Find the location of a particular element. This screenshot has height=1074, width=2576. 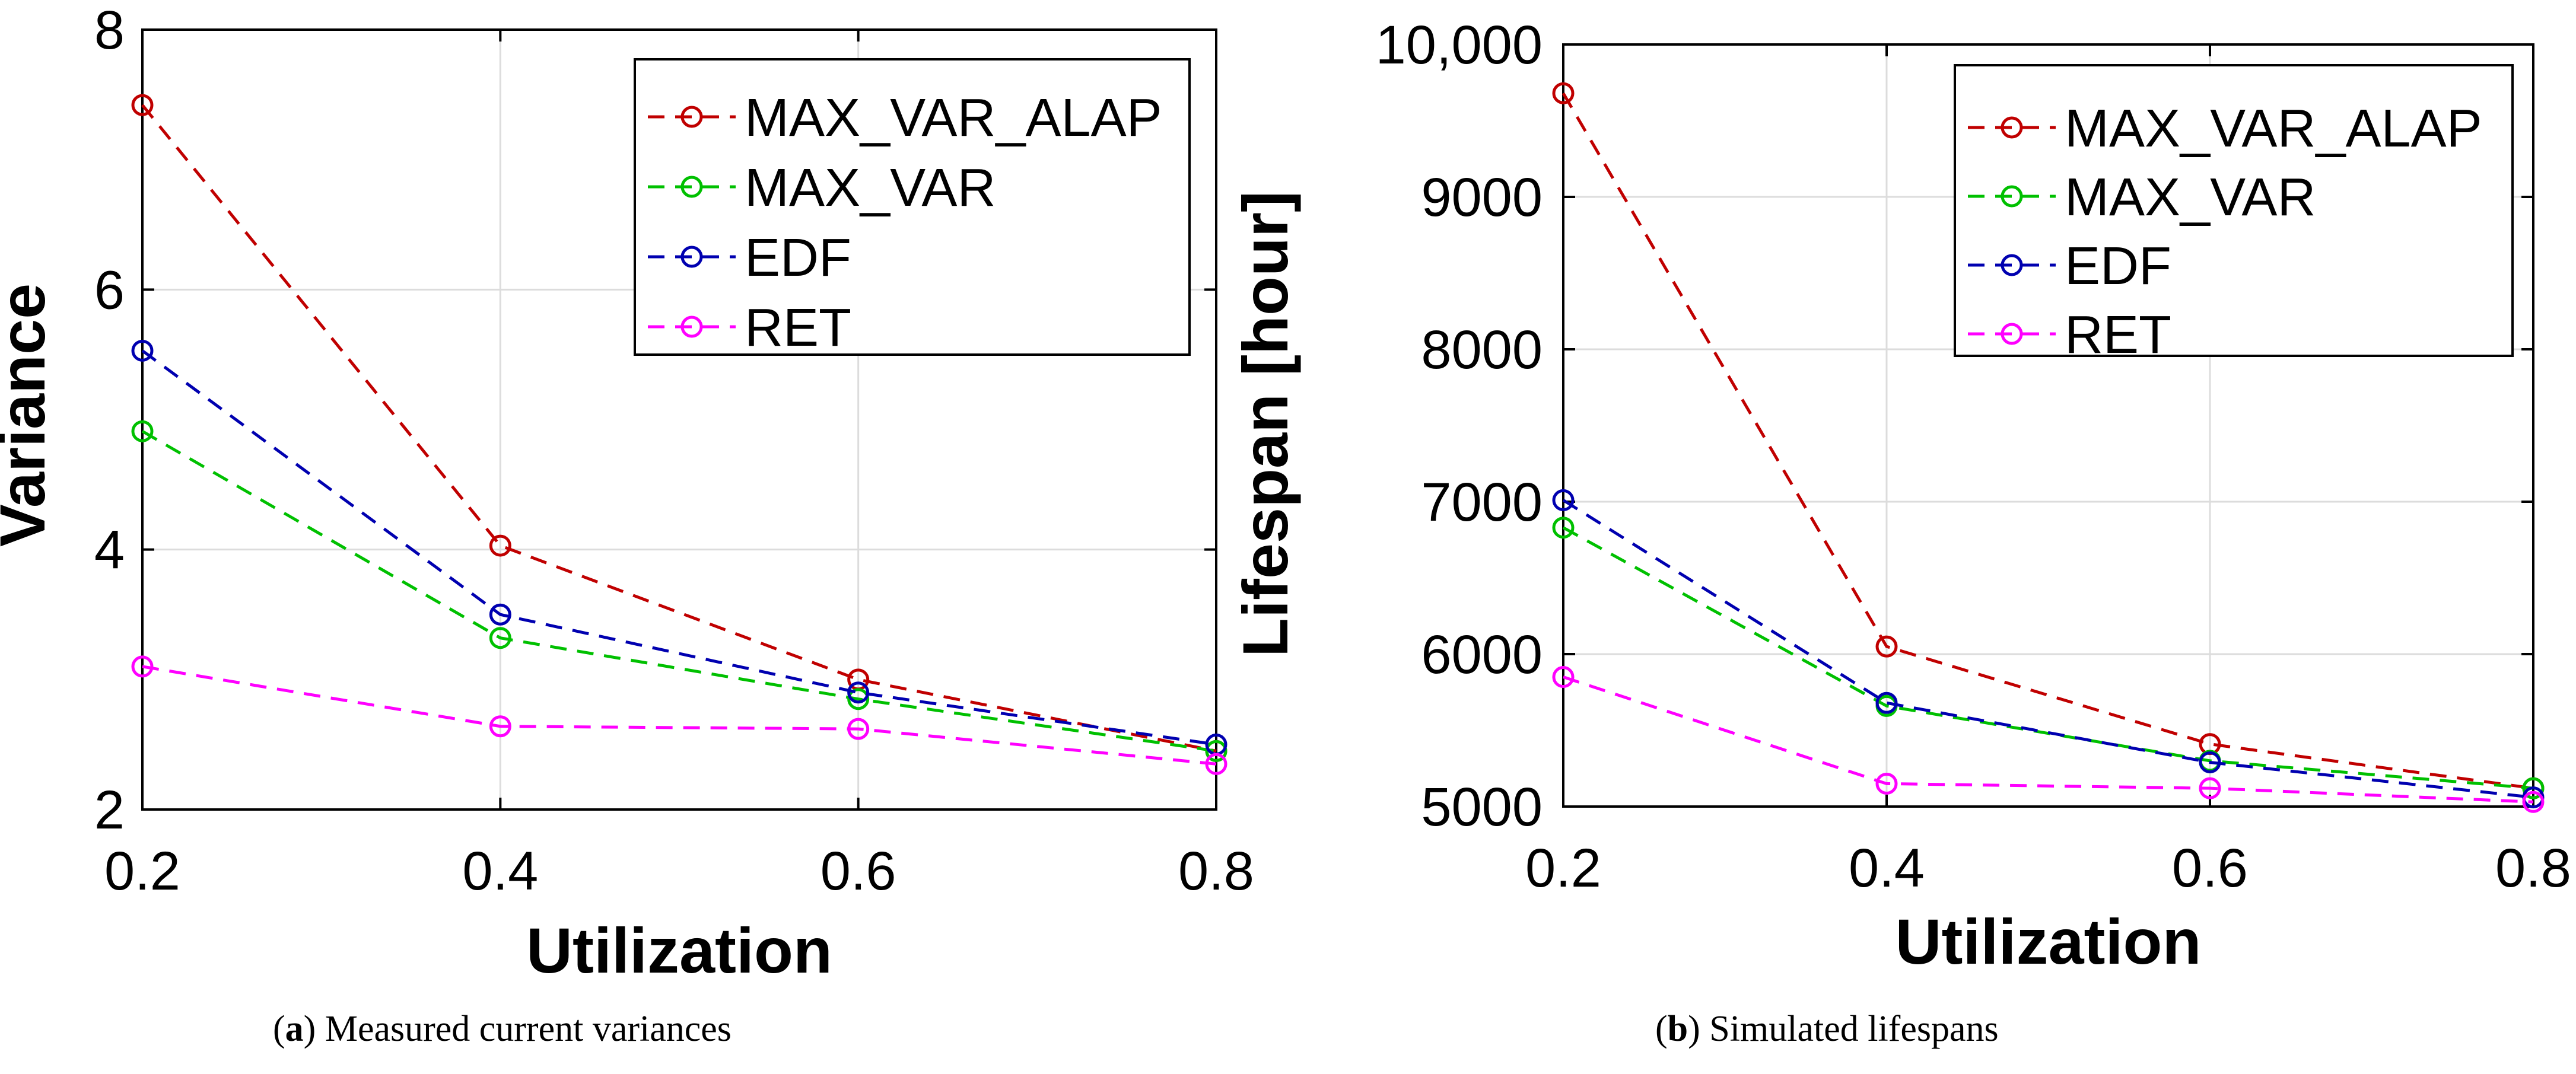

caption-a: (a) Measured current variances is located at coordinates (502, 1029).